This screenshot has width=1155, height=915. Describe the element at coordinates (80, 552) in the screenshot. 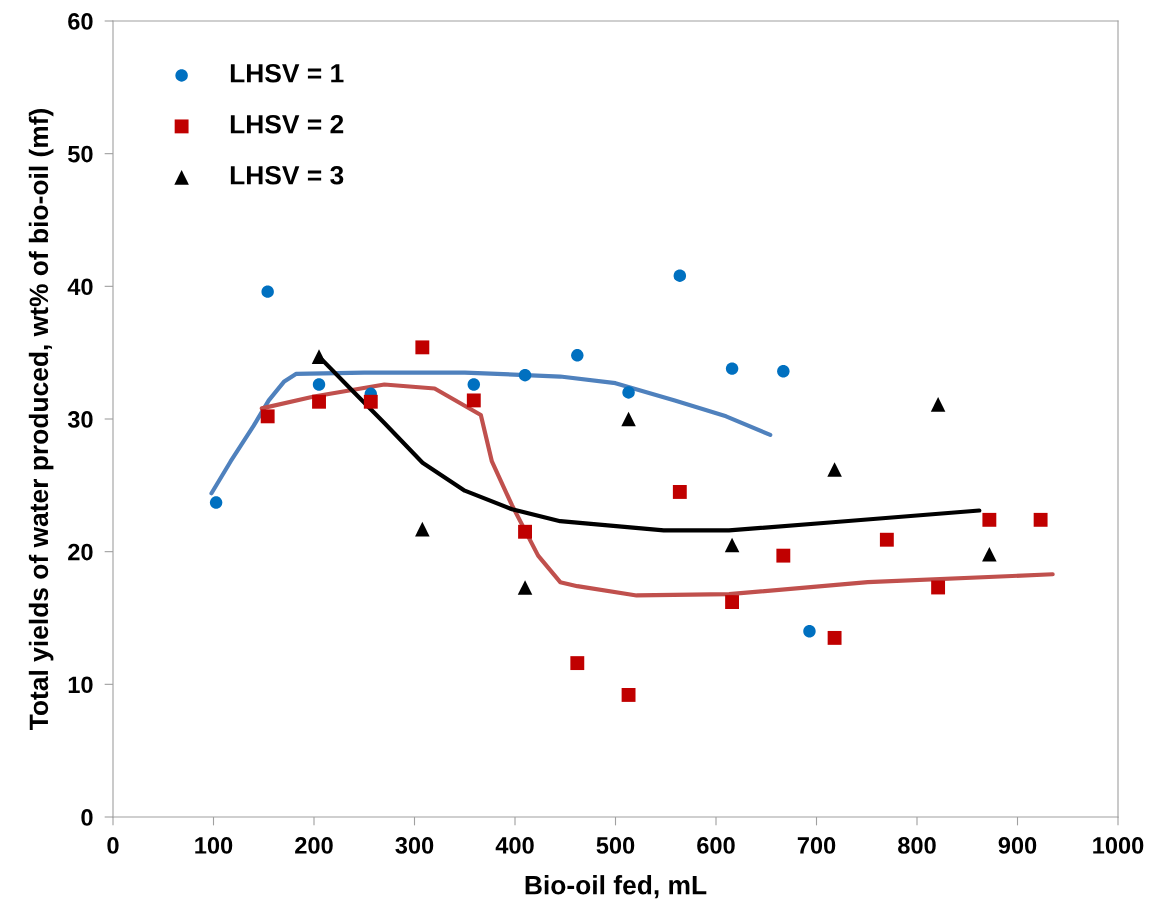

I see `y-tick-label: 20` at that location.